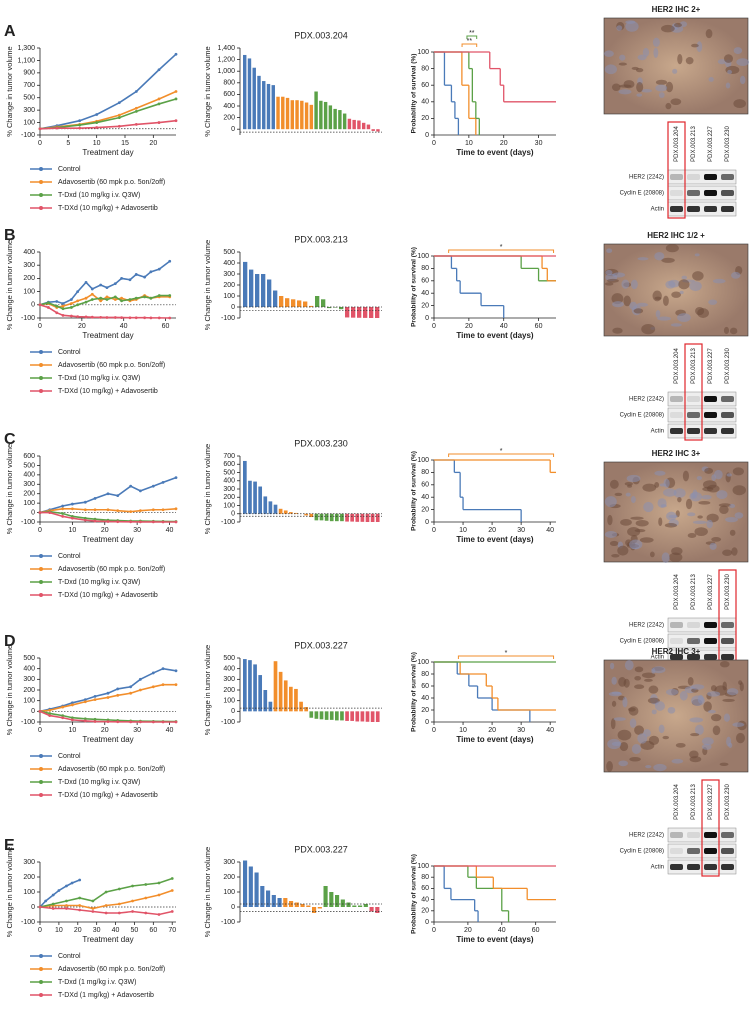 This screenshot has height=1023, width=750. I want to click on y-tick-label: -100, so click(228, 922).